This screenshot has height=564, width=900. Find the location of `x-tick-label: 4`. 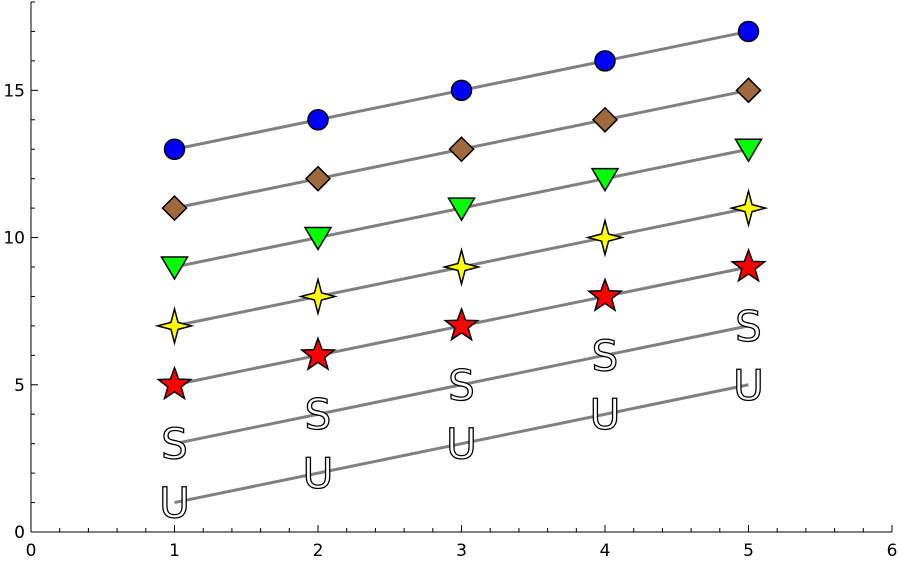

x-tick-label: 4 is located at coordinates (605, 551).